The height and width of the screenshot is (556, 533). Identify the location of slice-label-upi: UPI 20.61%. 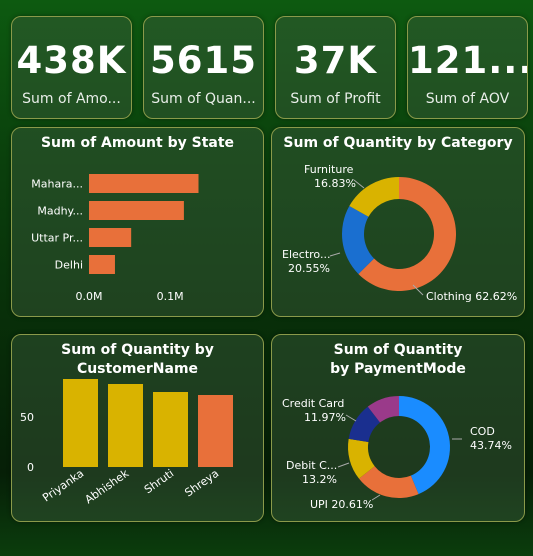
(341, 504).